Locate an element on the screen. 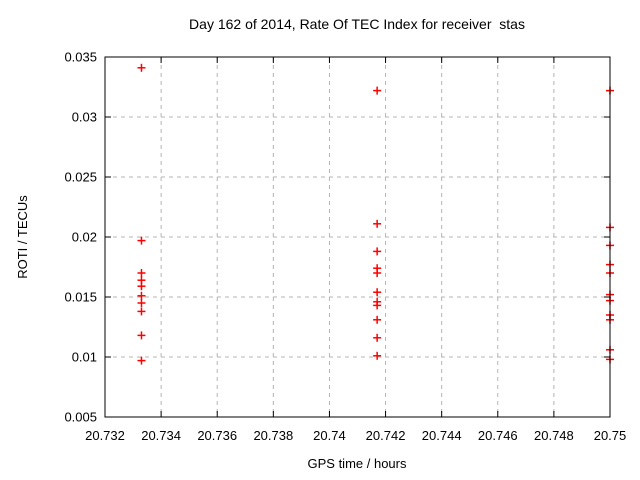 The width and height of the screenshot is (640, 480). x-tick-label: 20.734 is located at coordinates (161, 435).